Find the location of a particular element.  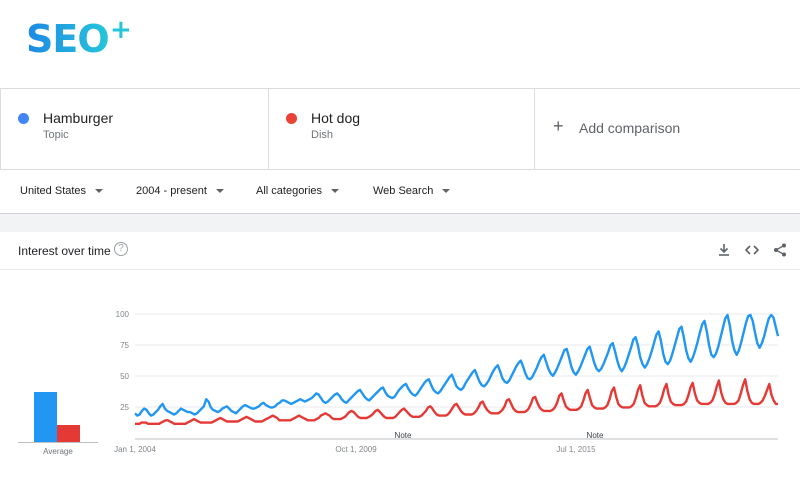

seo-plus-logo: SEO + is located at coordinates (86, 36).